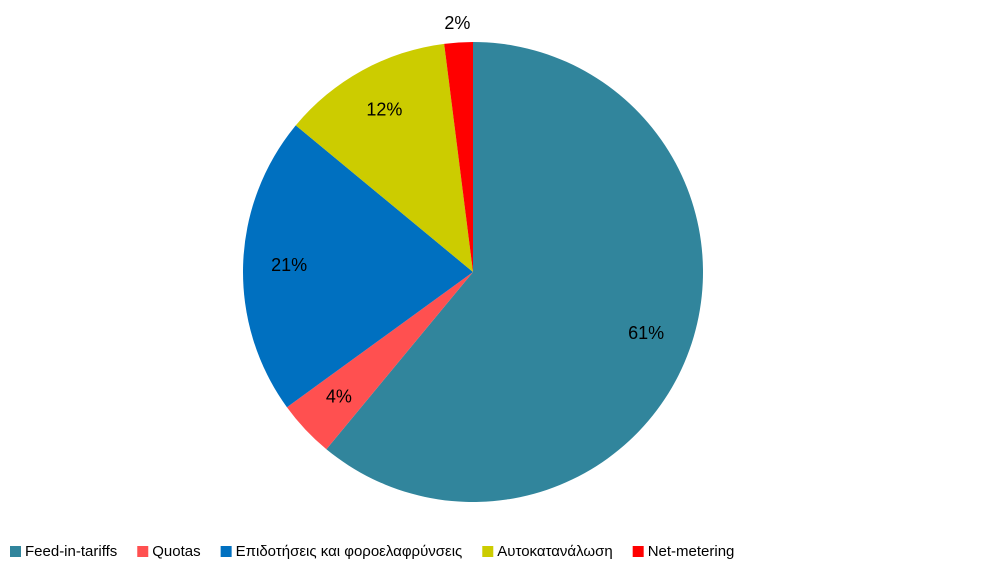 The image size is (992, 566). Describe the element at coordinates (71, 551) in the screenshot. I see `legend-label: Feed-in-tariffs` at that location.